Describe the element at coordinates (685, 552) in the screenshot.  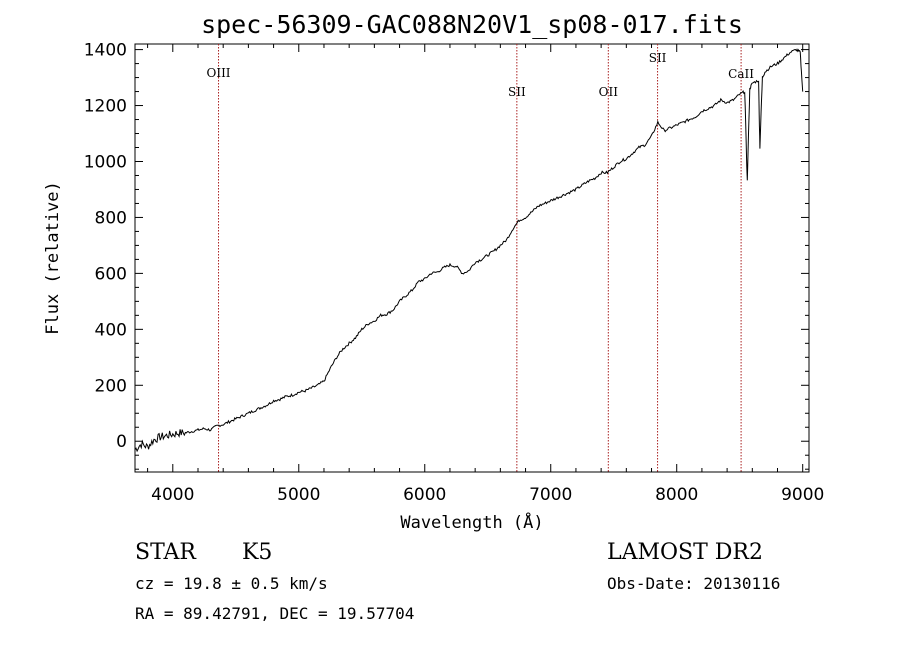
I see `survey-name: LAMOST DR2` at that location.